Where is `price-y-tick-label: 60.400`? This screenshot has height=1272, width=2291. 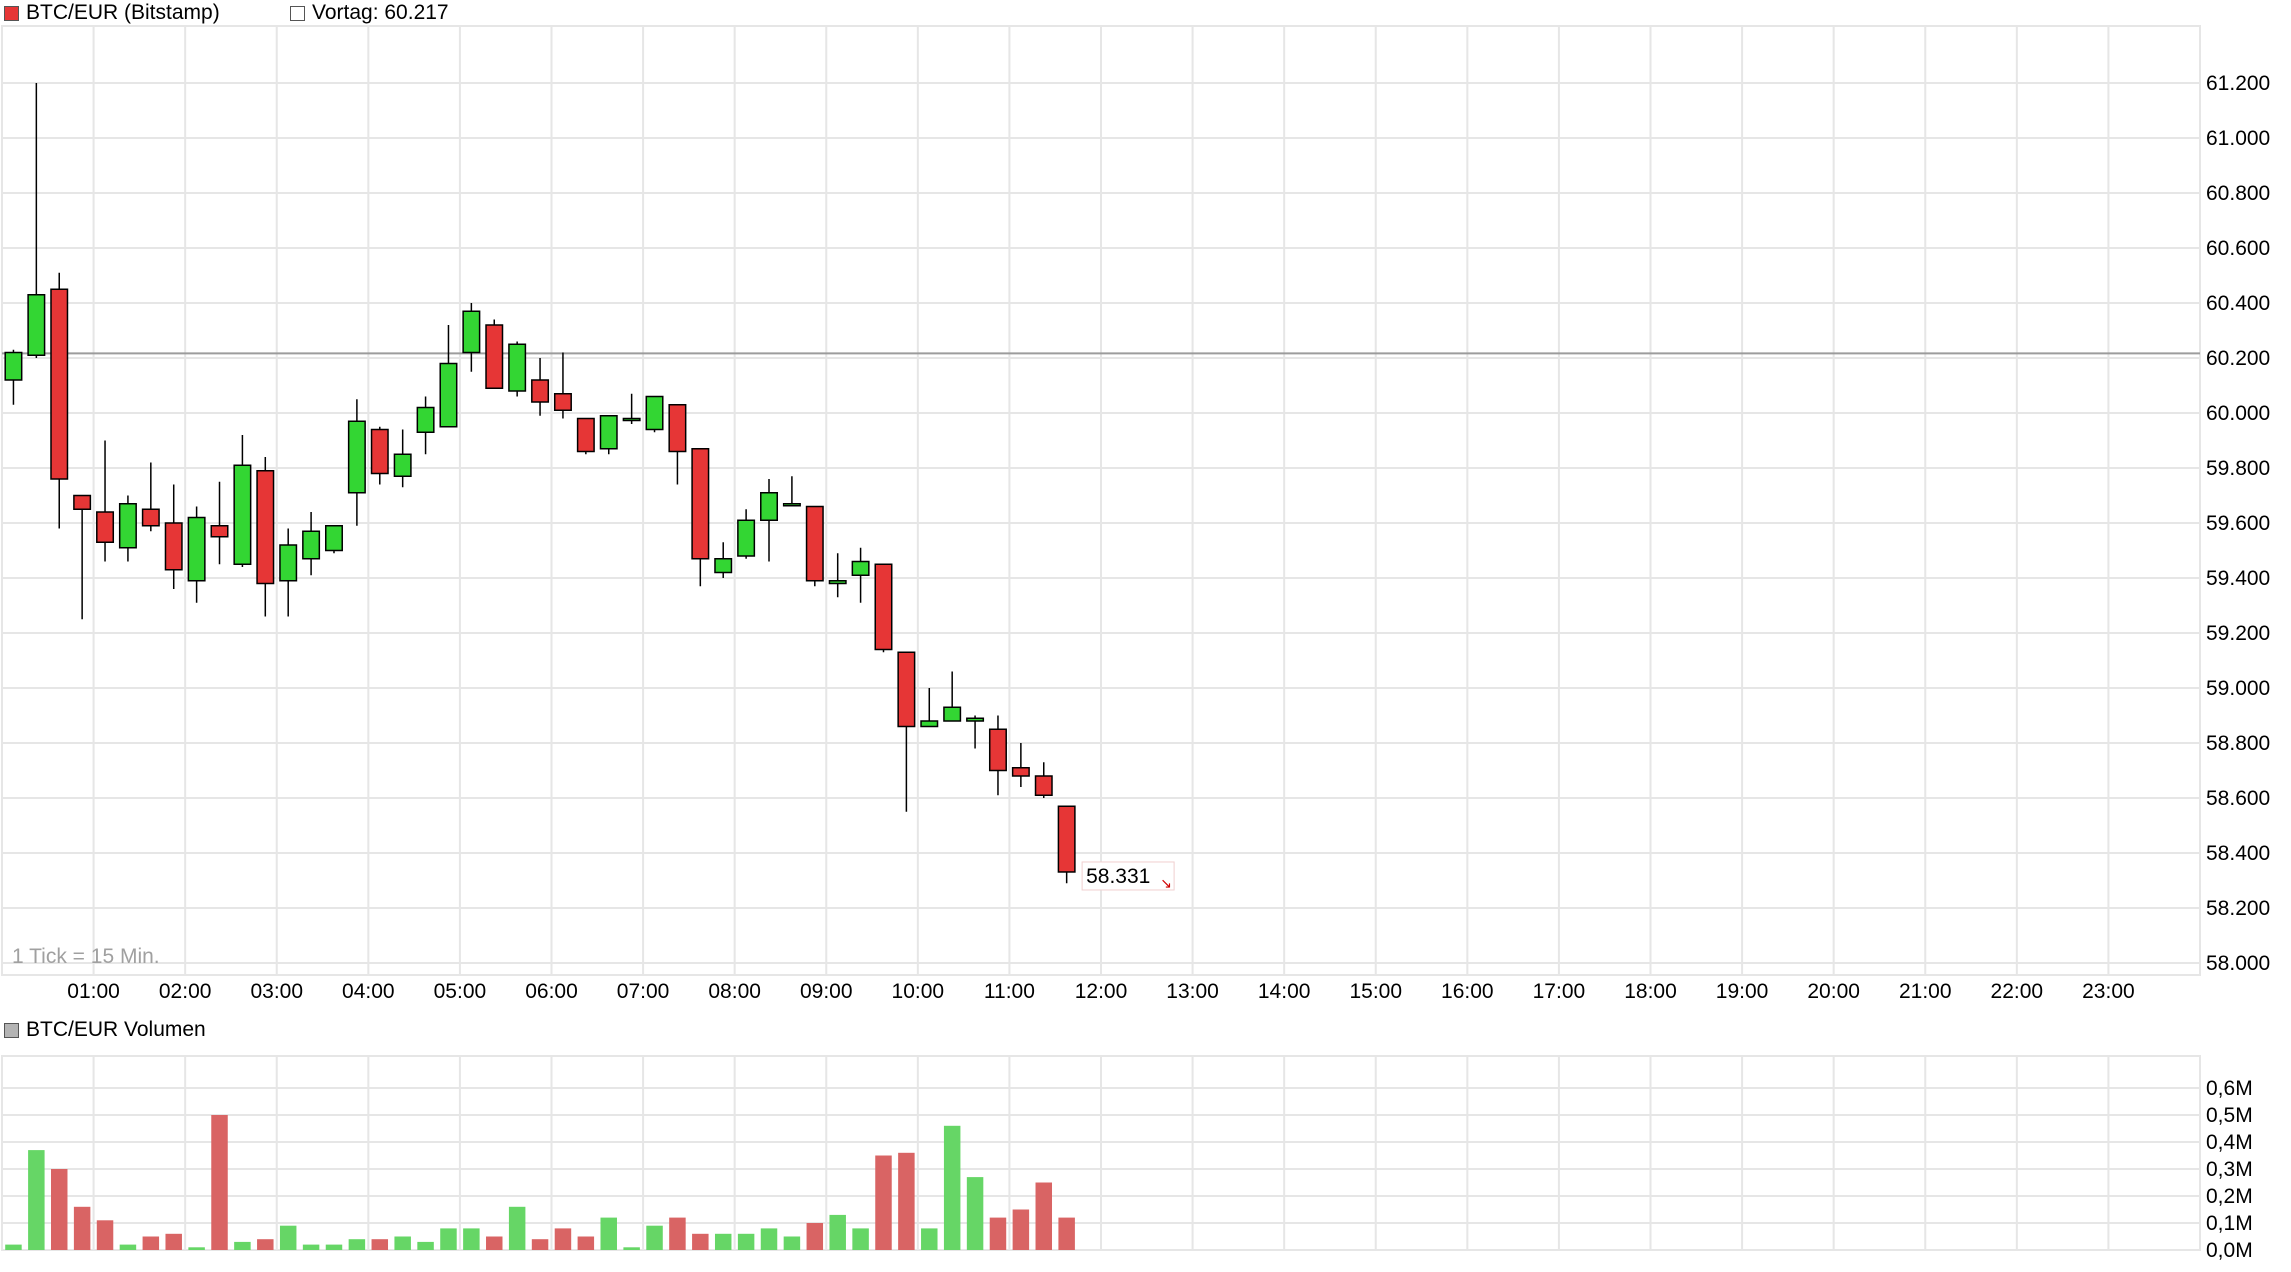 price-y-tick-label: 60.400 is located at coordinates (2238, 303).